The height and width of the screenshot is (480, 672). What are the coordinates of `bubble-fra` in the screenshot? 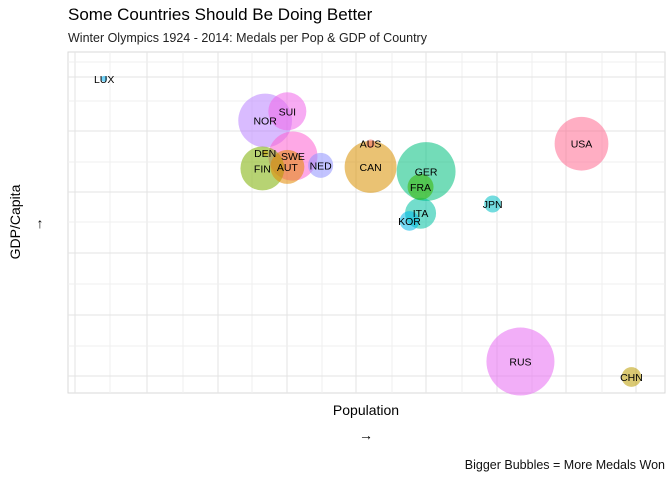 It's located at (420, 186).